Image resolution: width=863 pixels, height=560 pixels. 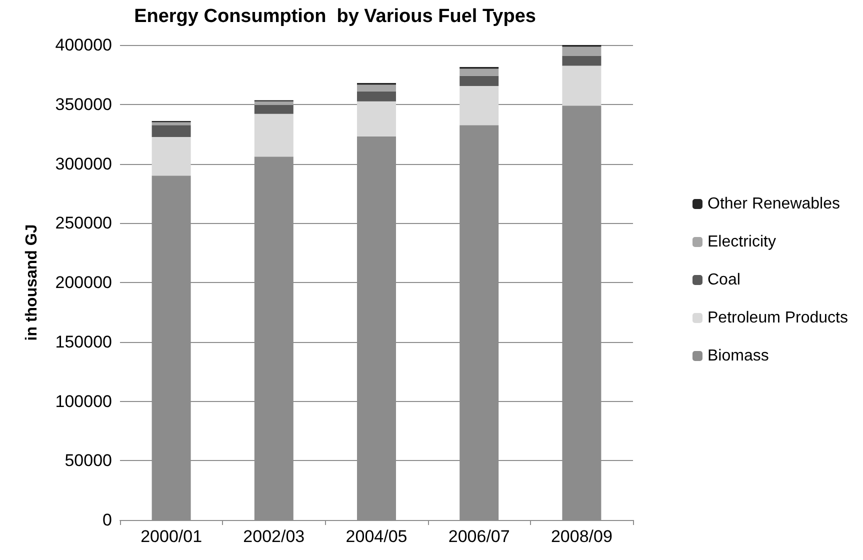 What do you see at coordinates (32, 282) in the screenshot?
I see `y-axis-title: in thousand GJ` at bounding box center [32, 282].